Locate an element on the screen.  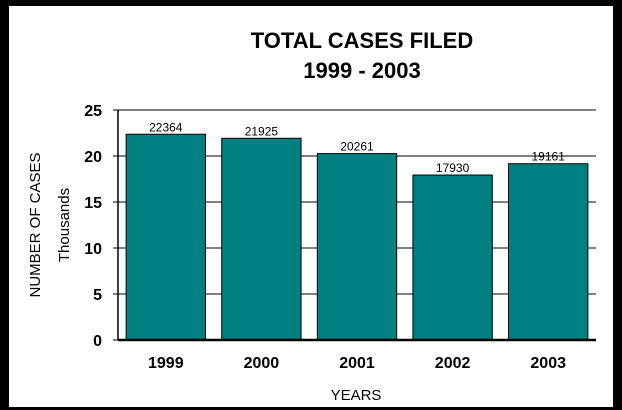
y-axis-unit: Thousands is located at coordinates (64, 225).